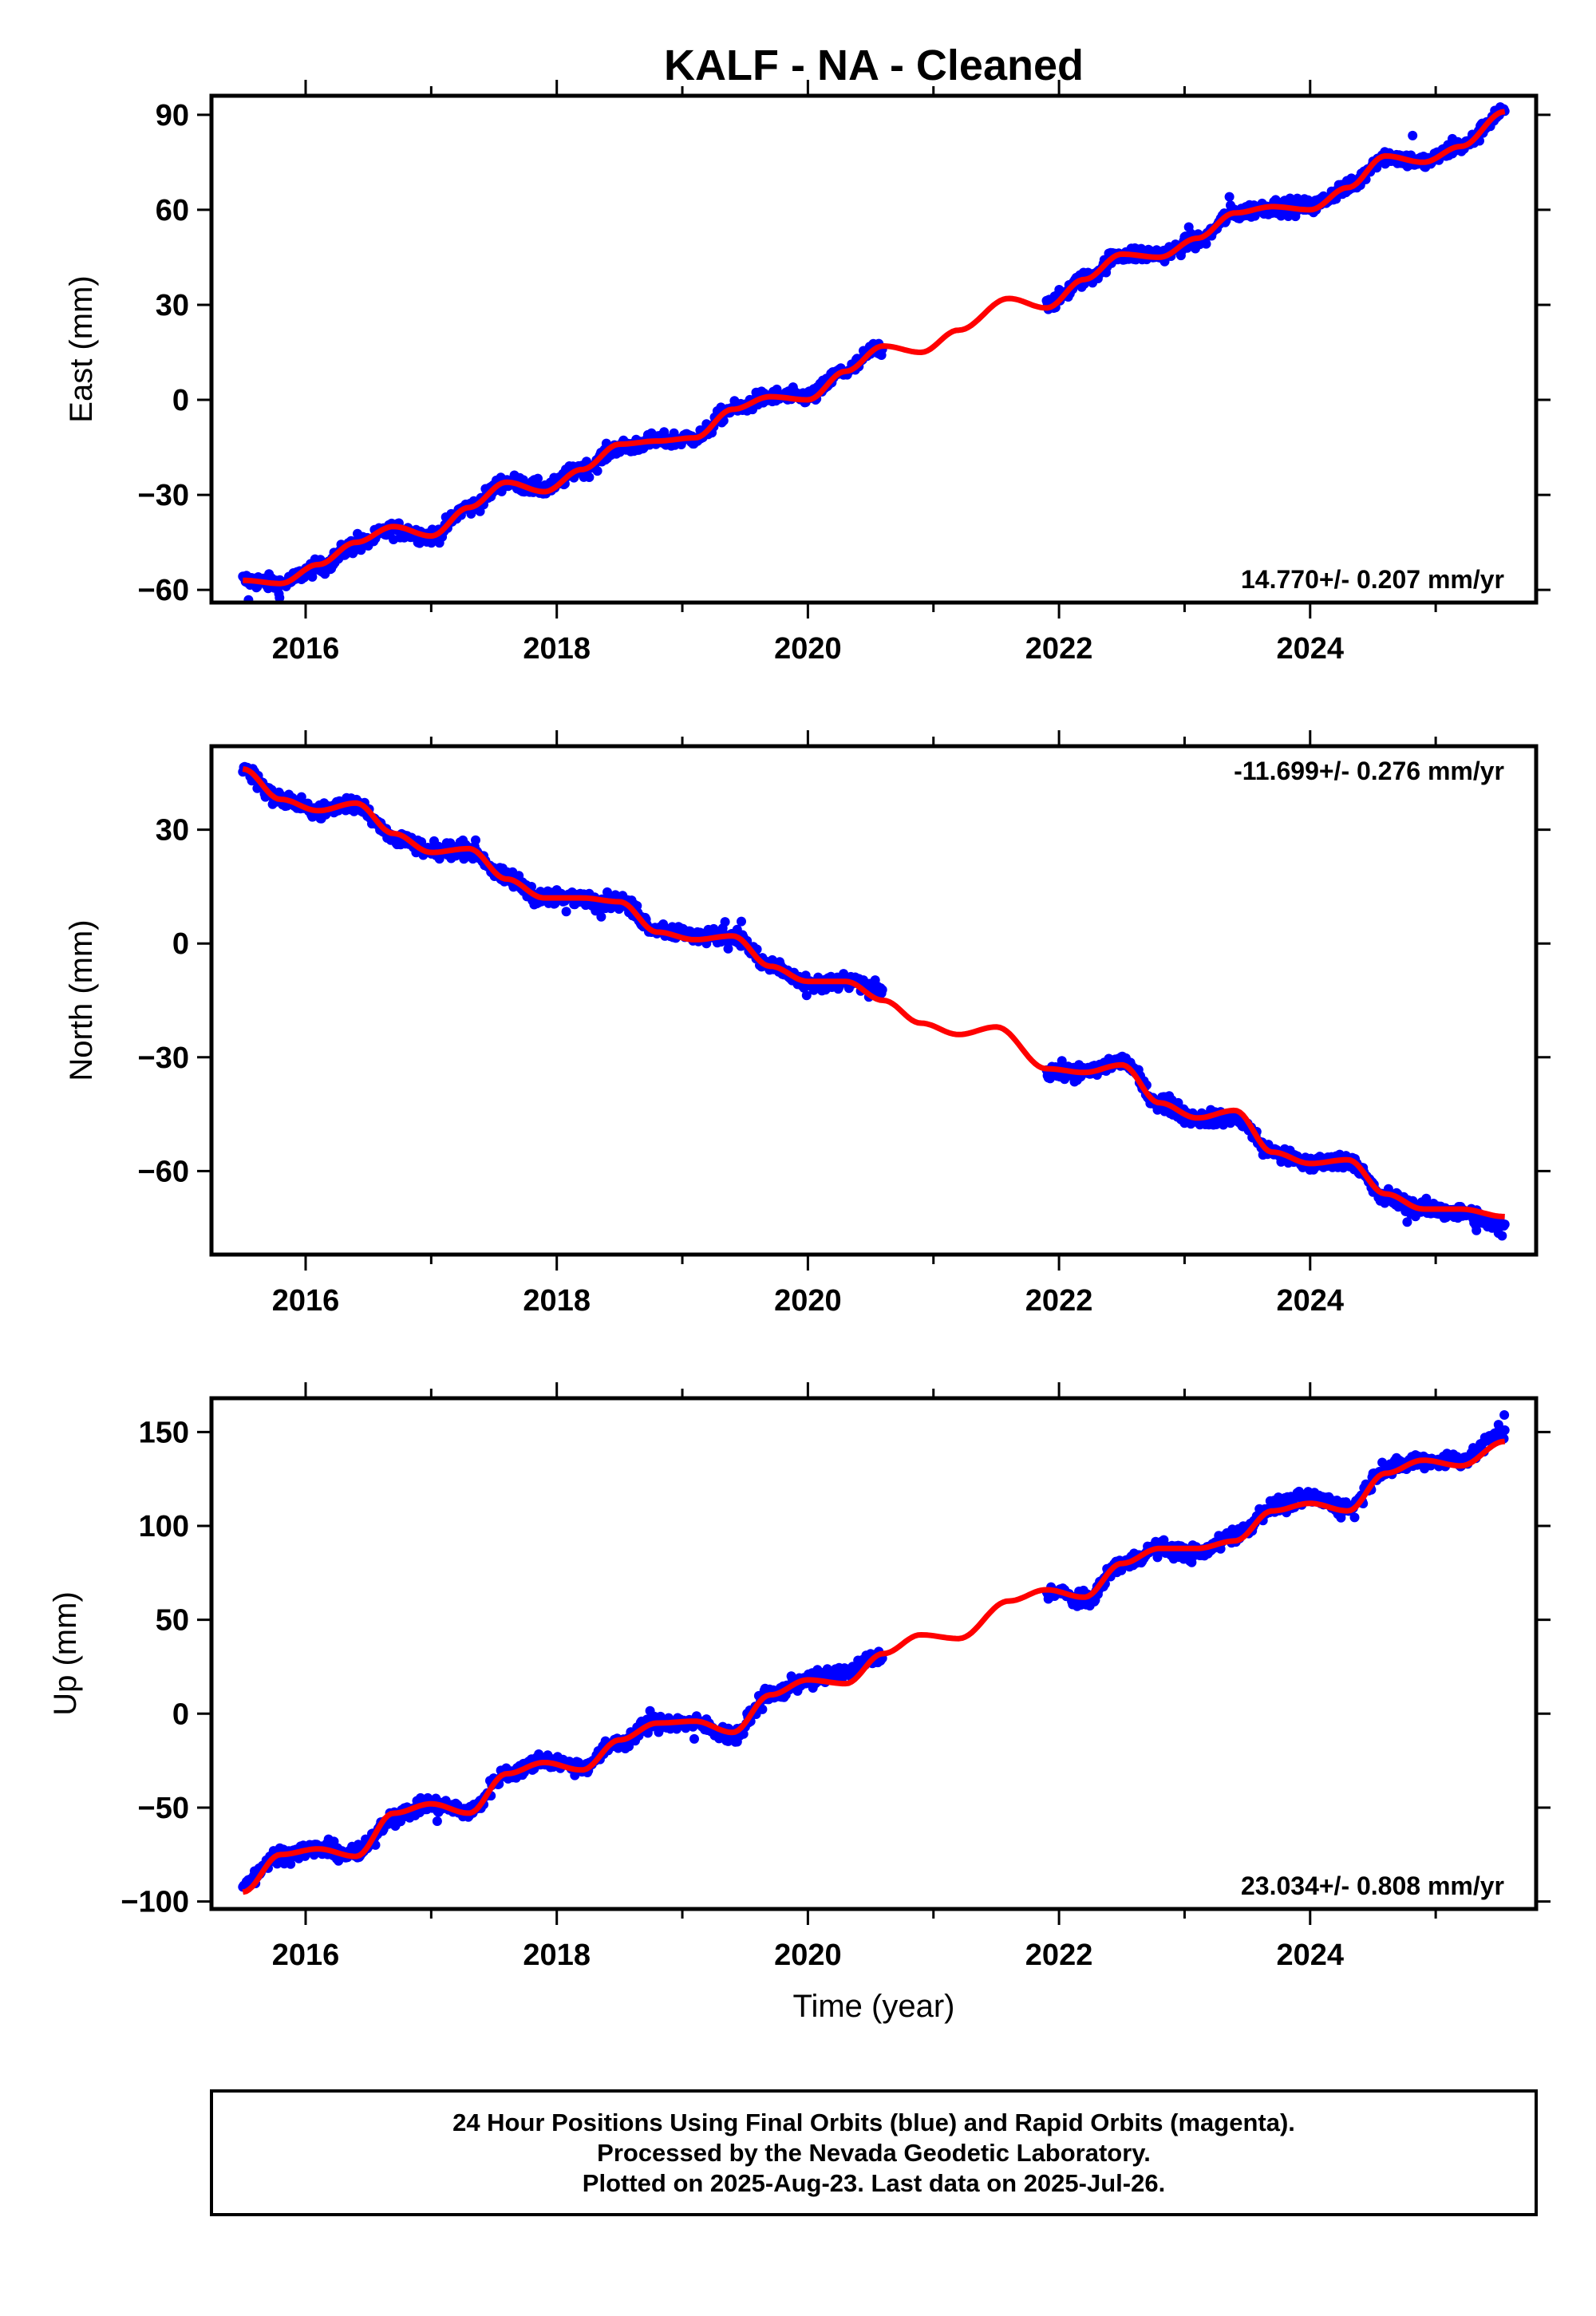 Image resolution: width=1596 pixels, height=2316 pixels. Describe the element at coordinates (172, 1621) in the screenshot. I see `y-tick-label: 50` at that location.